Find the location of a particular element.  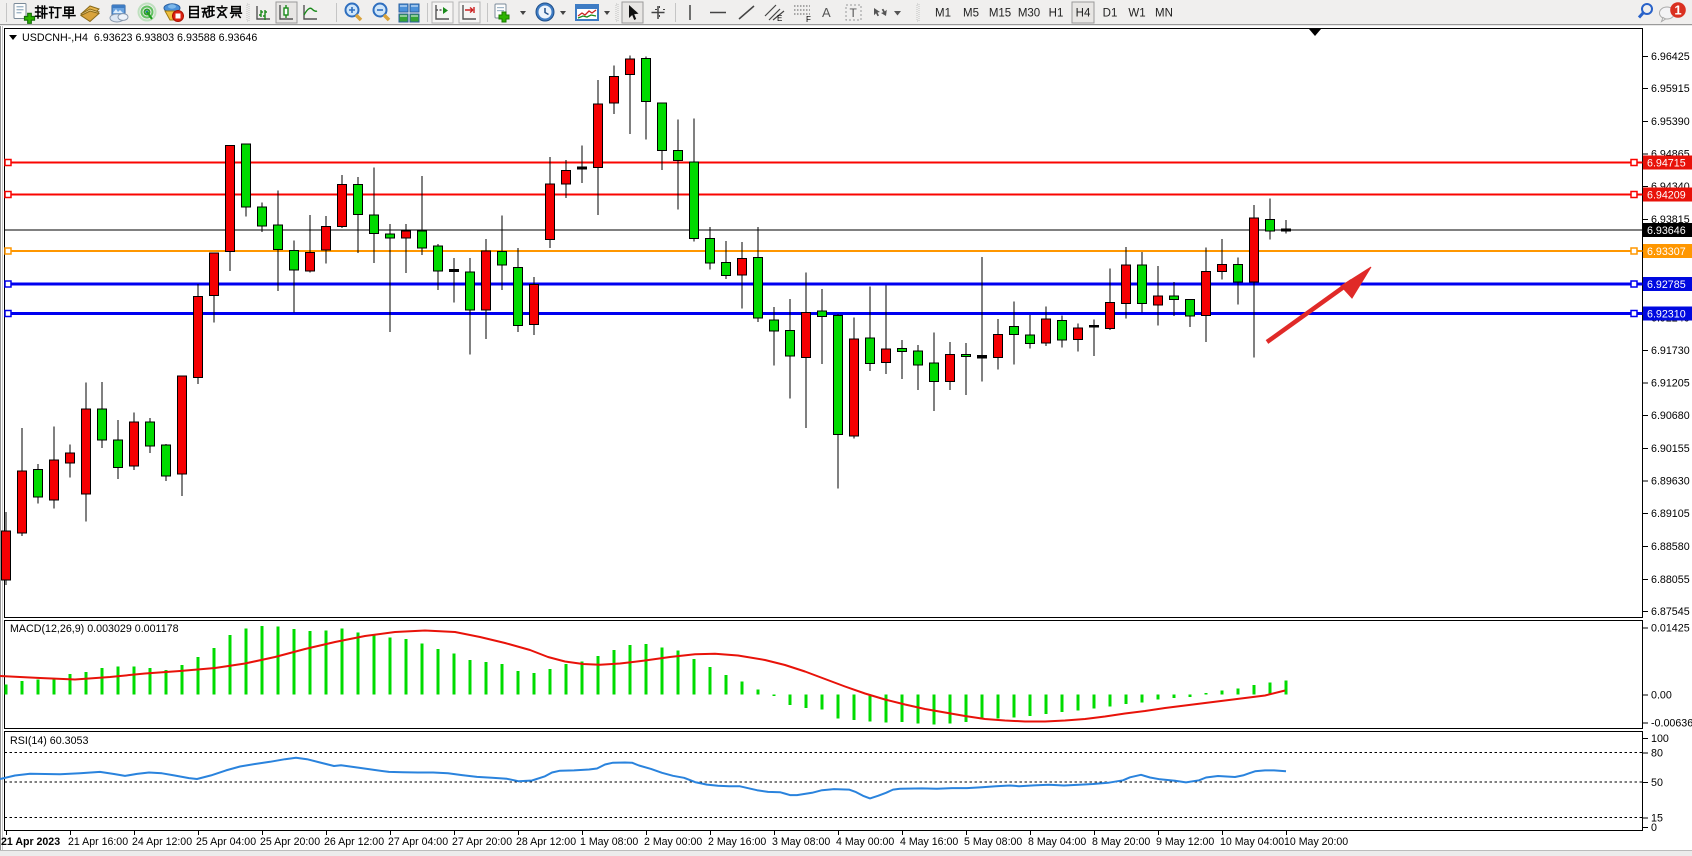

svg-text: 80 is located at coordinates (1657, 754).